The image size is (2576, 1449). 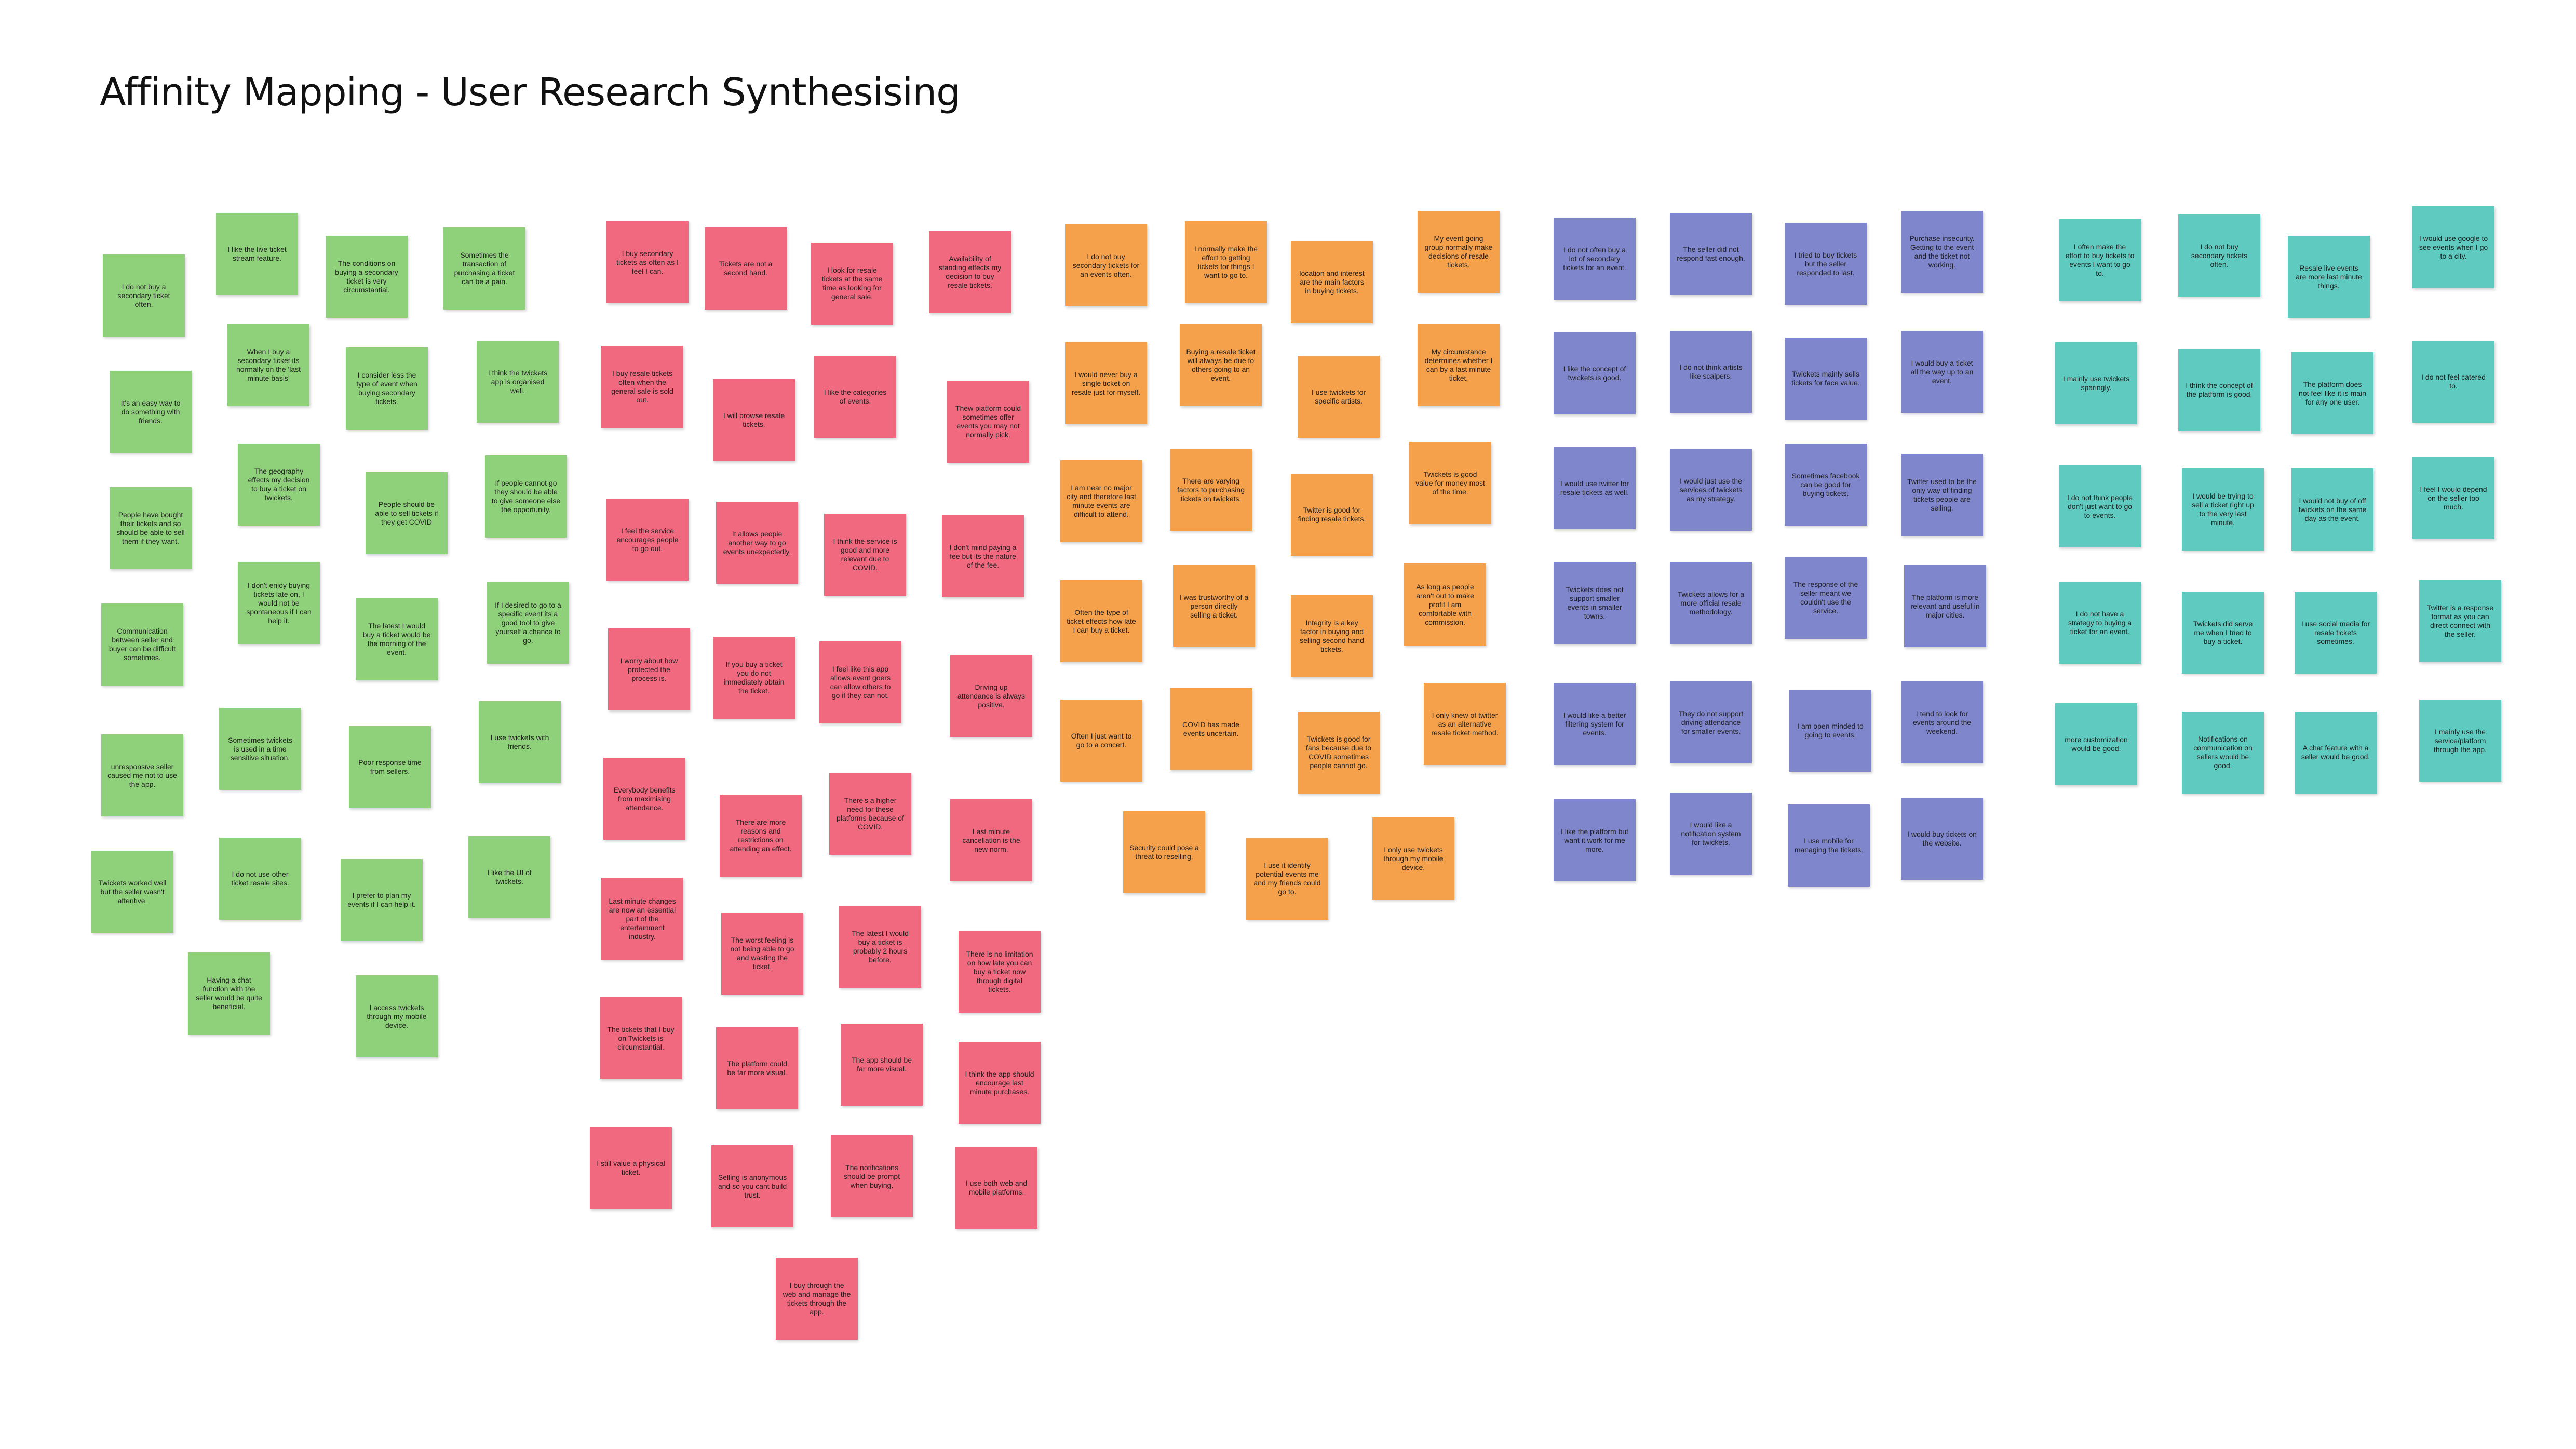 I want to click on sticky-note: I like the live ticket stream feature., so click(x=257, y=254).